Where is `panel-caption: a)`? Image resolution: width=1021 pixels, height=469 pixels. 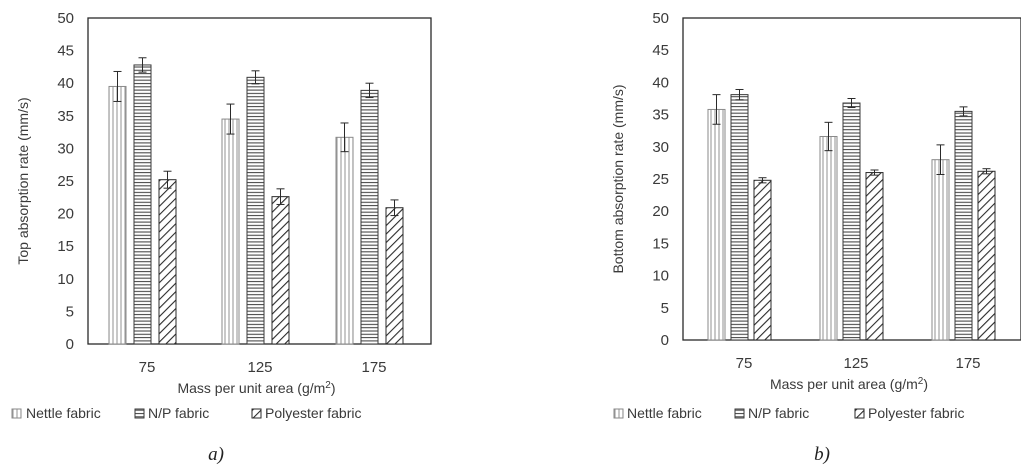
panel-caption: a) is located at coordinates (216, 454).